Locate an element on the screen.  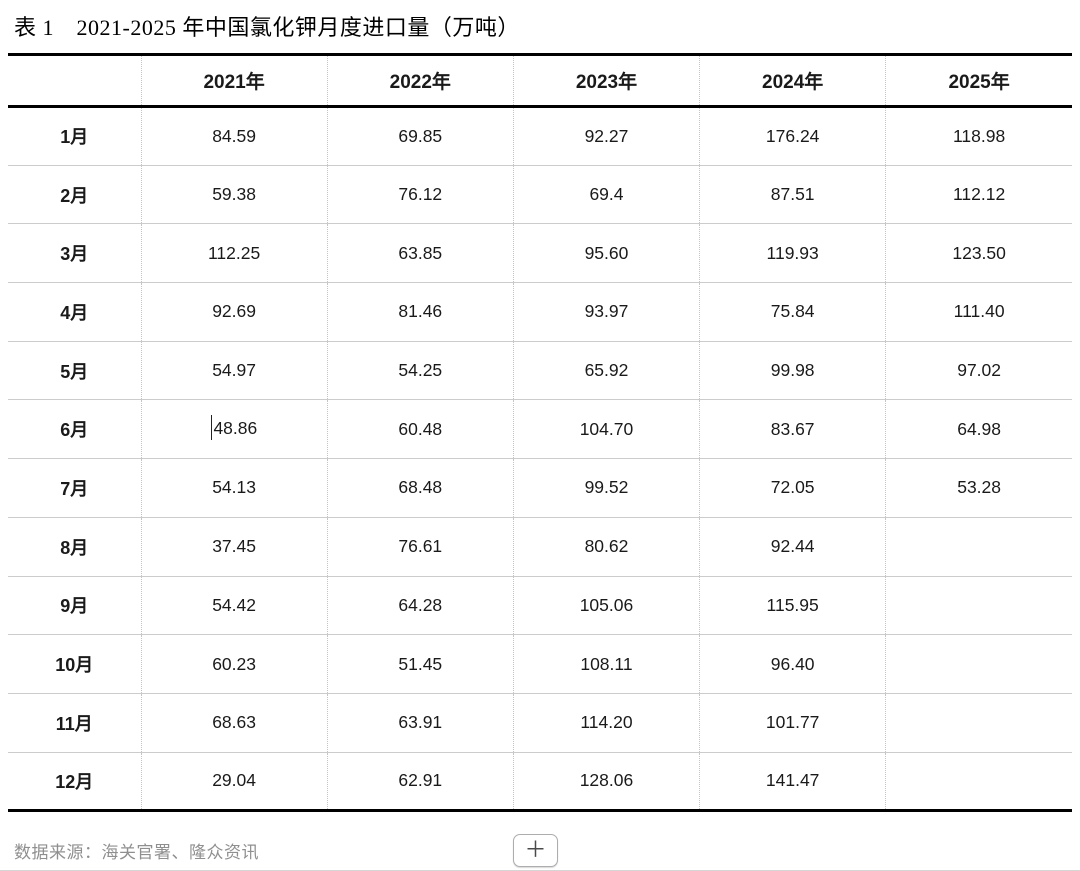
row-label: 2月 is located at coordinates (74, 194).